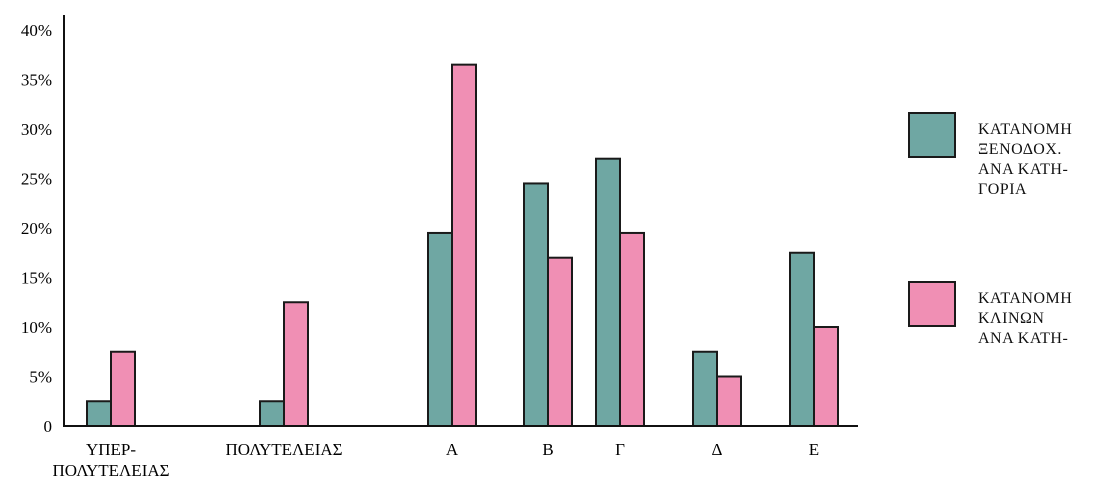 This screenshot has width=1103, height=481. What do you see at coordinates (1040, 160) in the screenshot?
I see `legend-label-hotels: ΚΑΤΑΝΟΜΗ ΞΕΝΟΔΟΧ. ΑΝΑ ΚΑΤΗ- ΓΟΡΙΑ` at bounding box center [1040, 160].